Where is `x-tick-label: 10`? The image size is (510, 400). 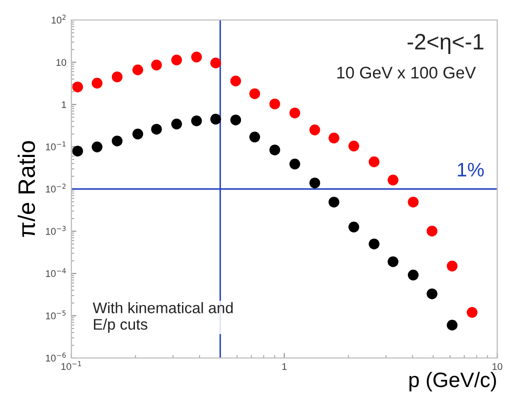 x-tick-label: 10 is located at coordinates (497, 366).